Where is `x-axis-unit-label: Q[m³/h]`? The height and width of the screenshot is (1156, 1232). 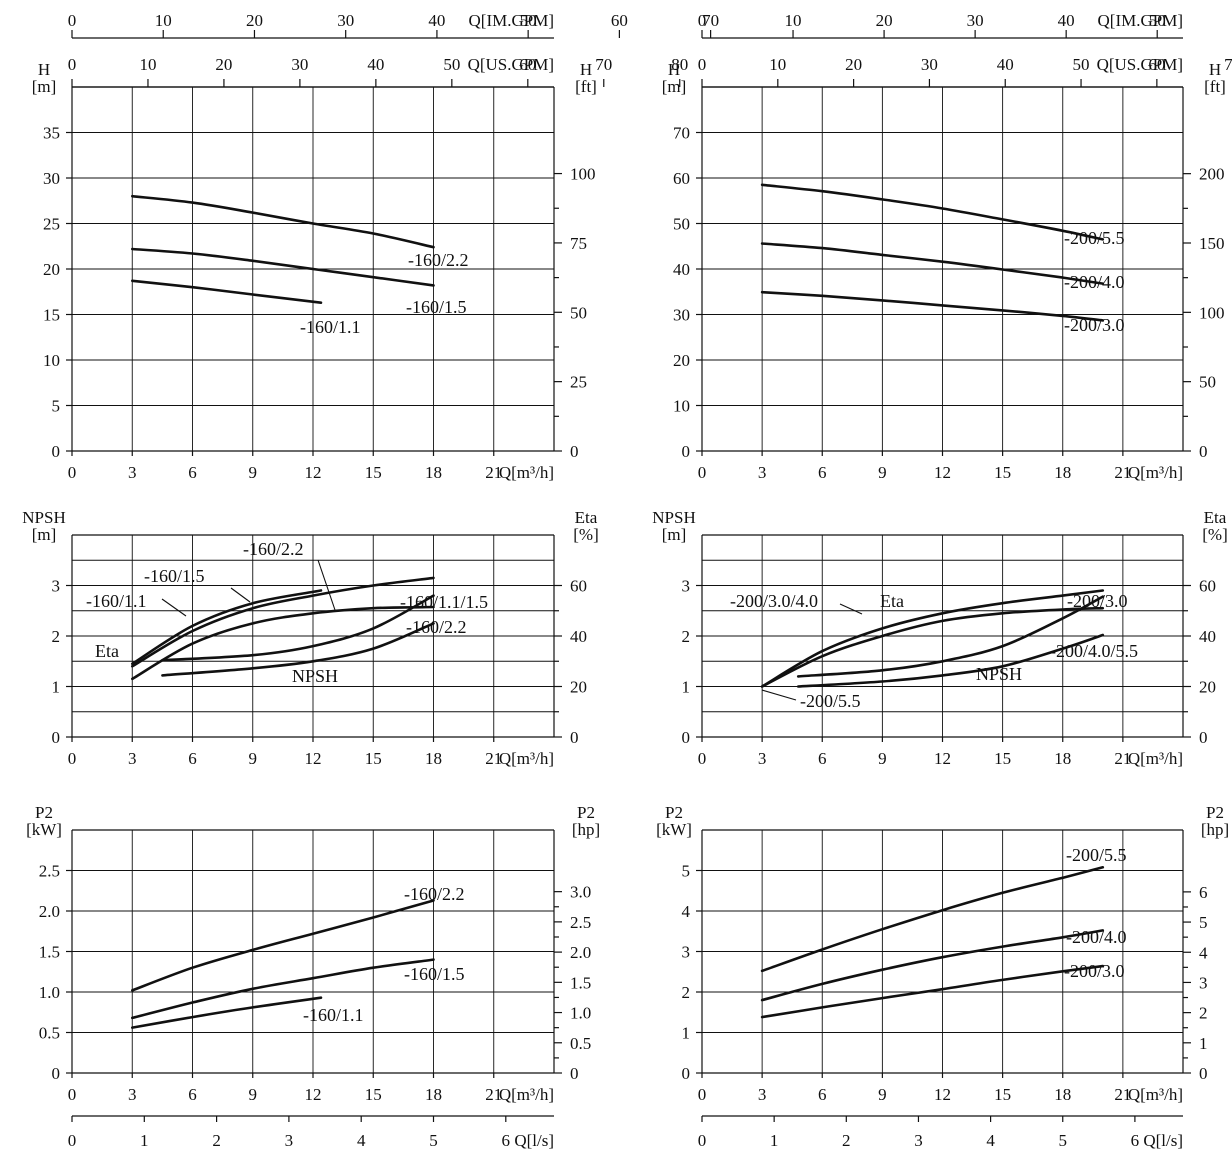
x-axis-unit-label: Q[m³/h] is located at coordinates (526, 758).